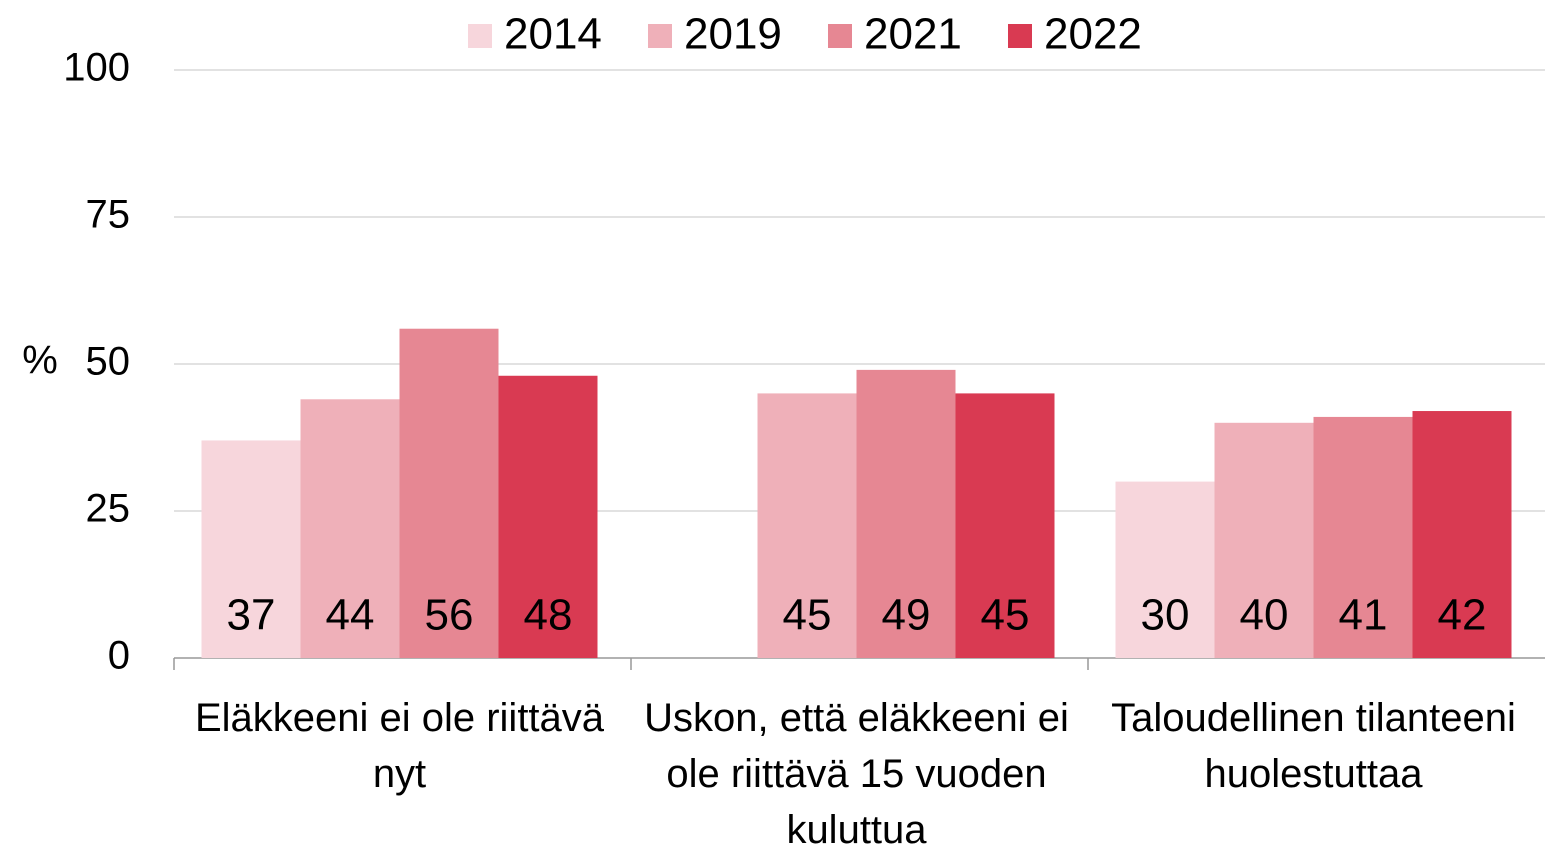 Image resolution: width=1545 pixels, height=844 pixels. What do you see at coordinates (1165, 615) in the screenshot?
I see `data-label: 30` at bounding box center [1165, 615].